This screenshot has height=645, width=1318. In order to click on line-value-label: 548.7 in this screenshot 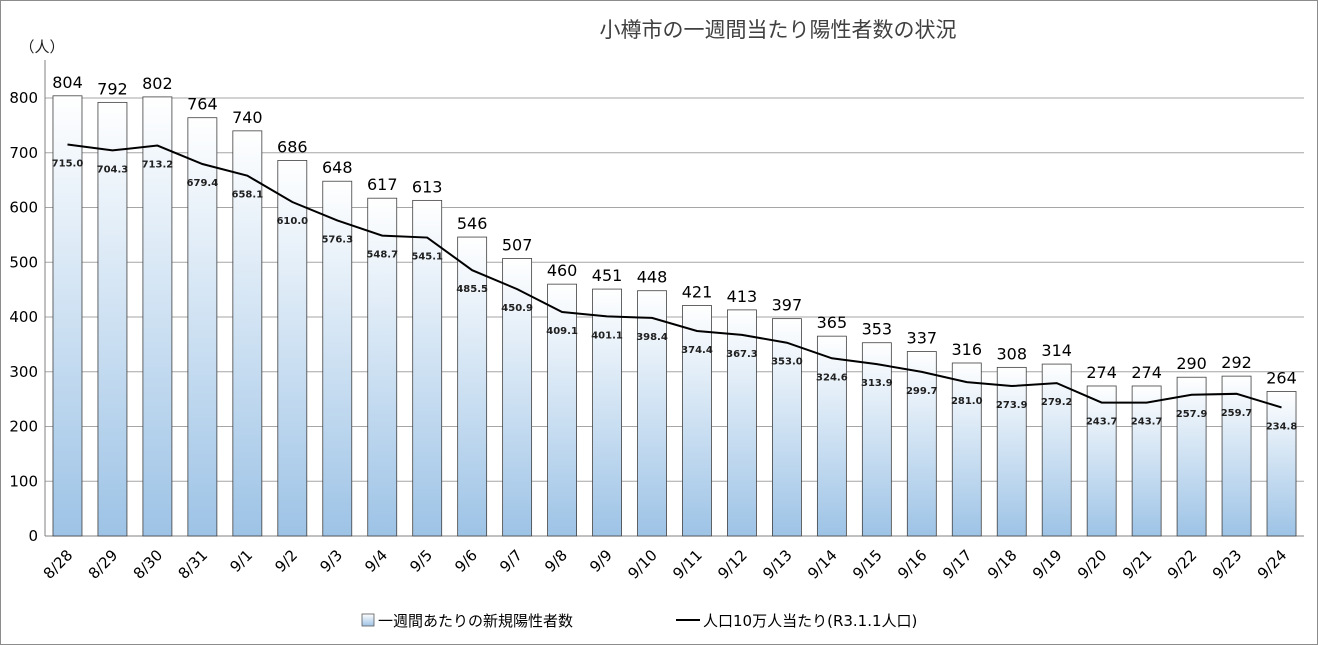, I will do `click(382, 255)`.